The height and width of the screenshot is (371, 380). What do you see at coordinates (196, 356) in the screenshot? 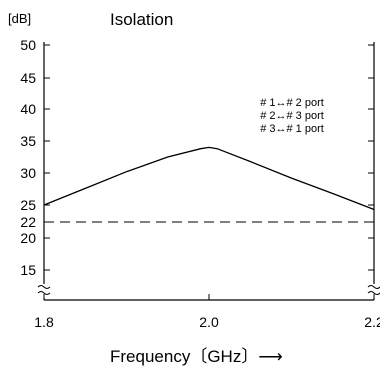
I see `x-axis-label: Frequency〔GHz〕⟶` at bounding box center [196, 356].